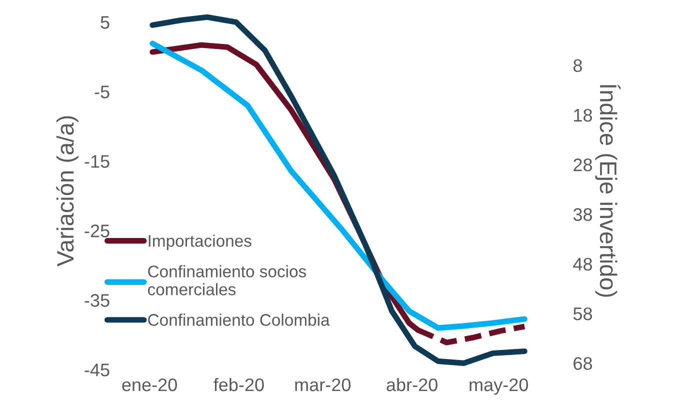  What do you see at coordinates (582, 264) in the screenshot?
I see `y2-tick-label: 48` at bounding box center [582, 264].